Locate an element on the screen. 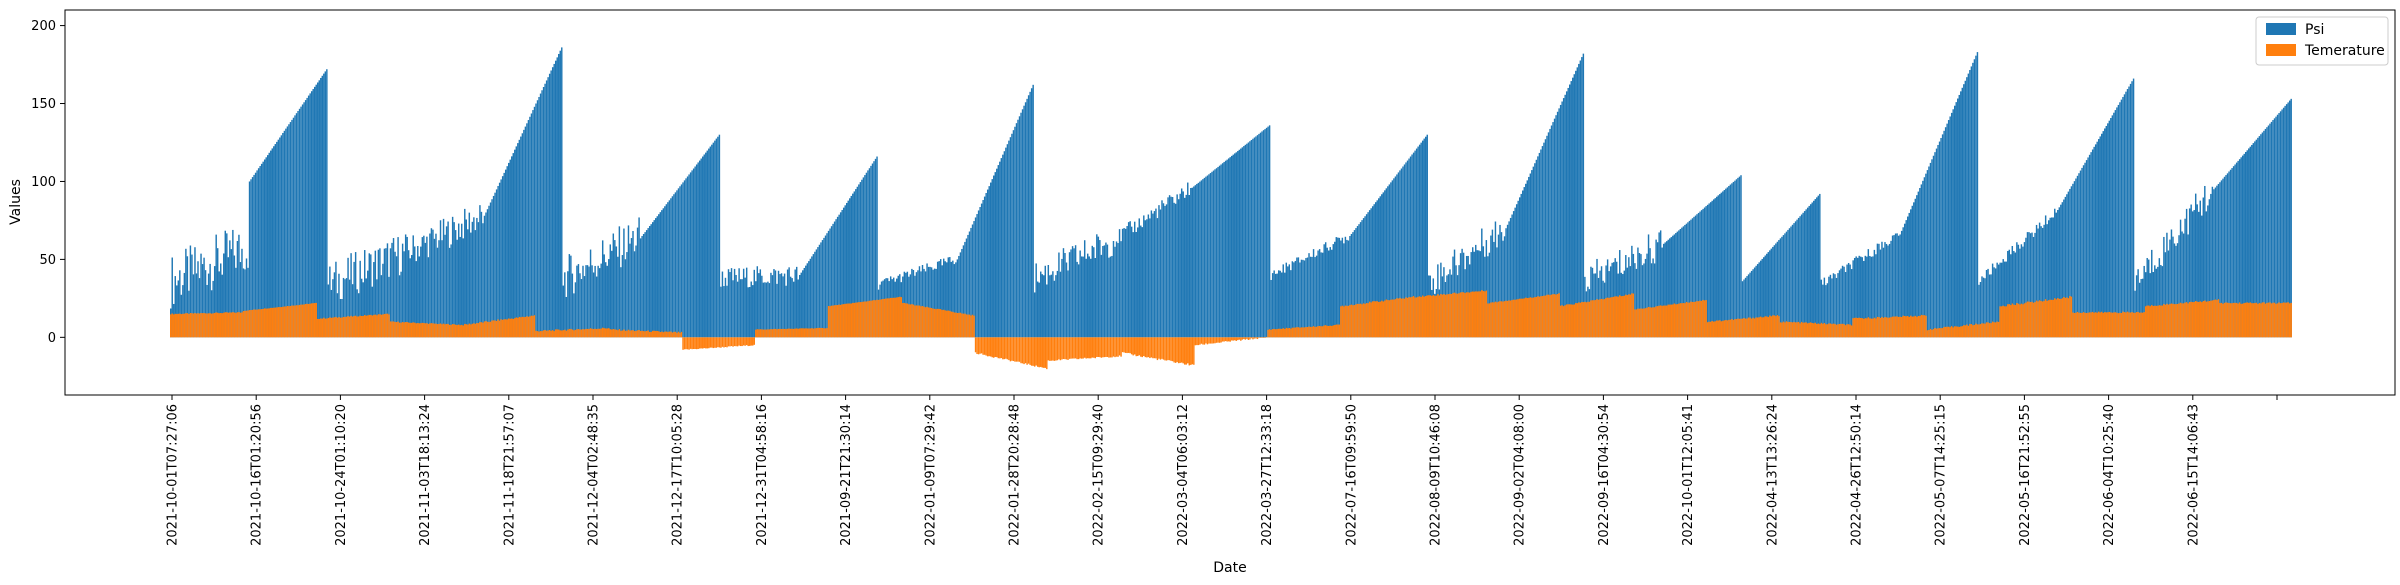 The height and width of the screenshot is (585, 2400). x-tick-label: 2021-11-03T18:13:24 is located at coordinates (425, 475).